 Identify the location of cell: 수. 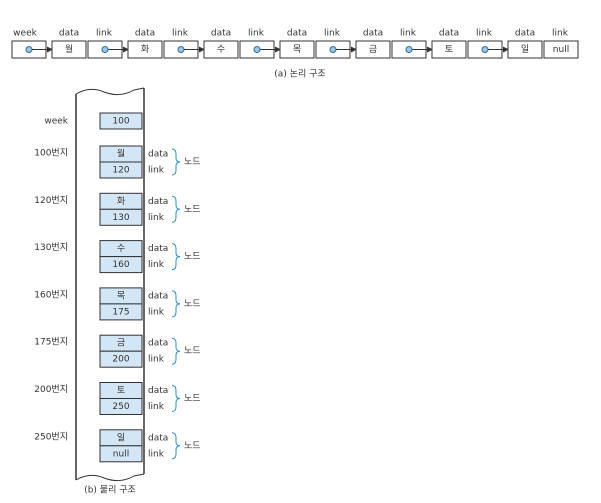
(121, 248).